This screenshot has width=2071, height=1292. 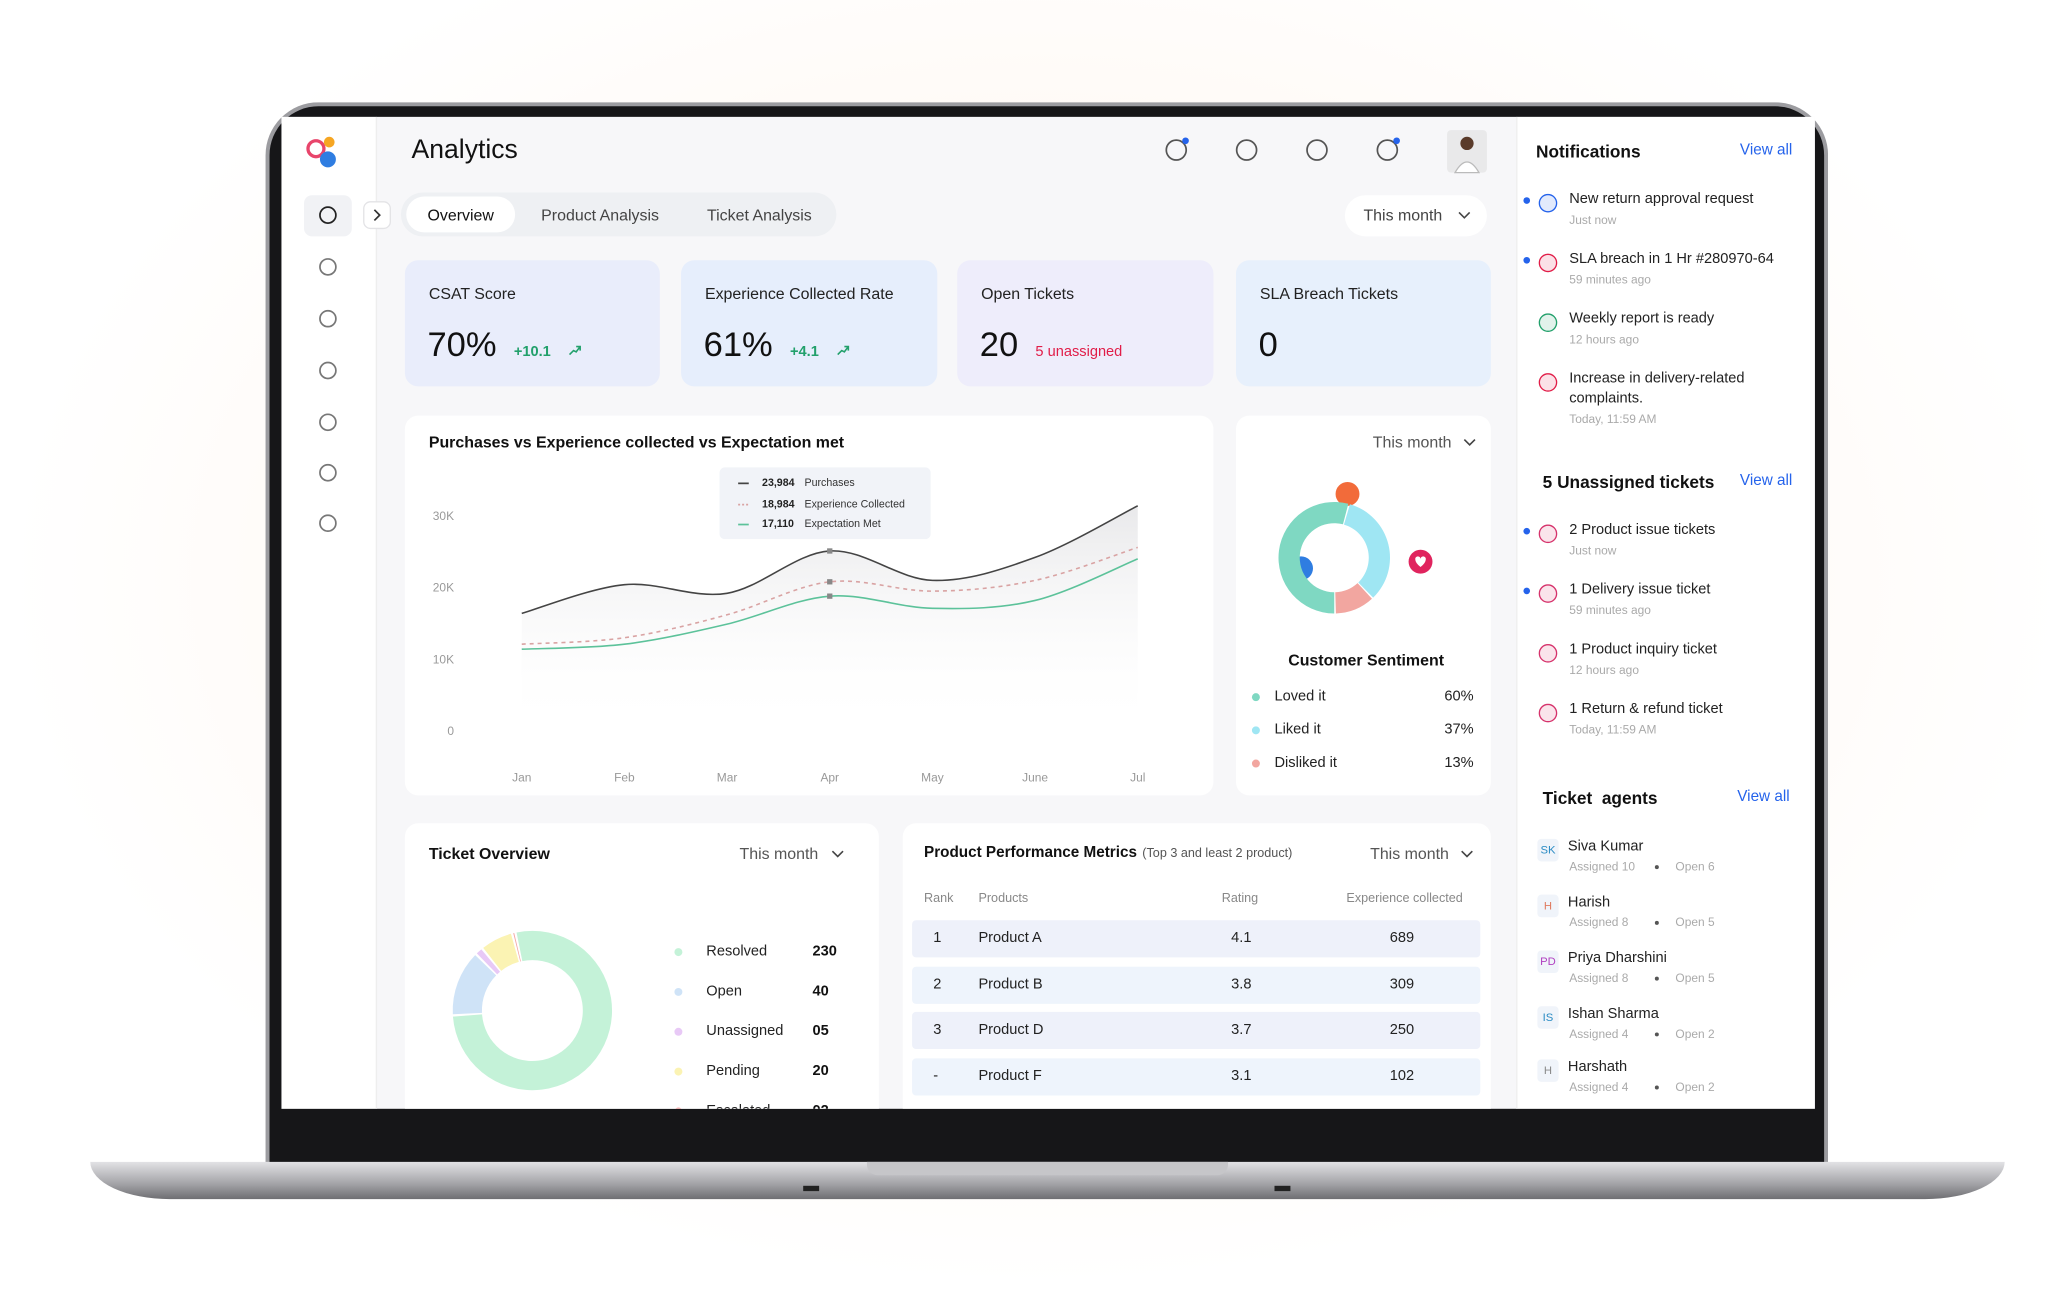 I want to click on legend-label: Open, so click(x=724, y=991).